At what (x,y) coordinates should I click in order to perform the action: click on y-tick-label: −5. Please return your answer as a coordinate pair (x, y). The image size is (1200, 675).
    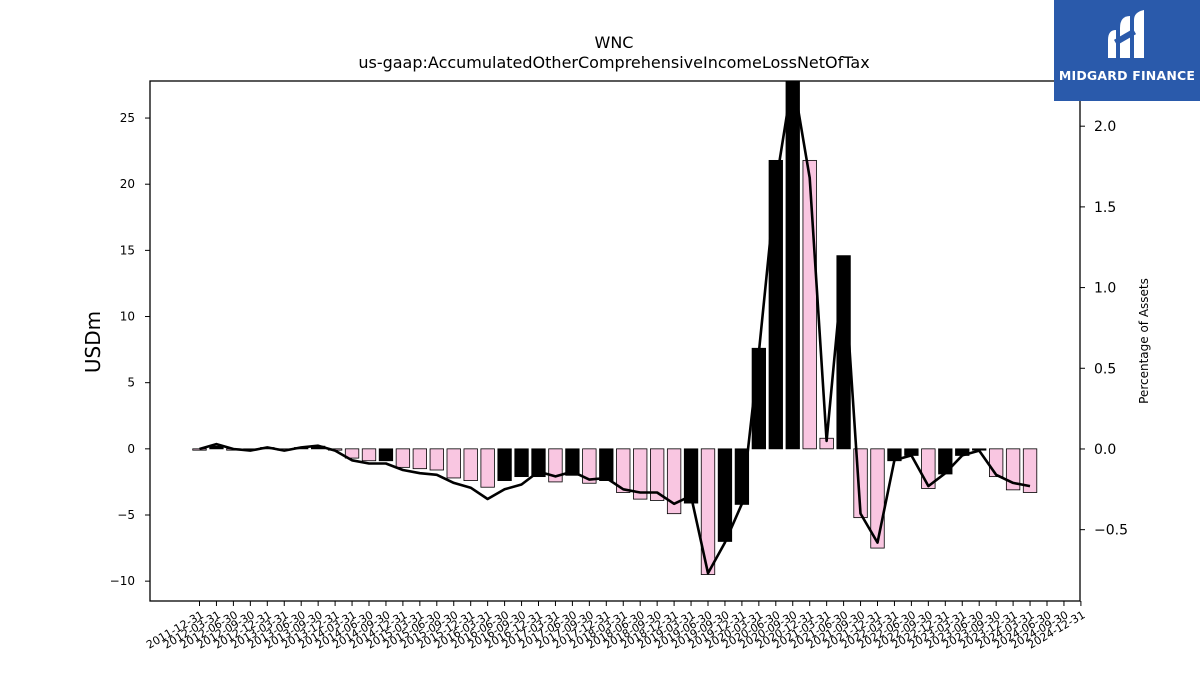
    Looking at the image, I should click on (126, 515).